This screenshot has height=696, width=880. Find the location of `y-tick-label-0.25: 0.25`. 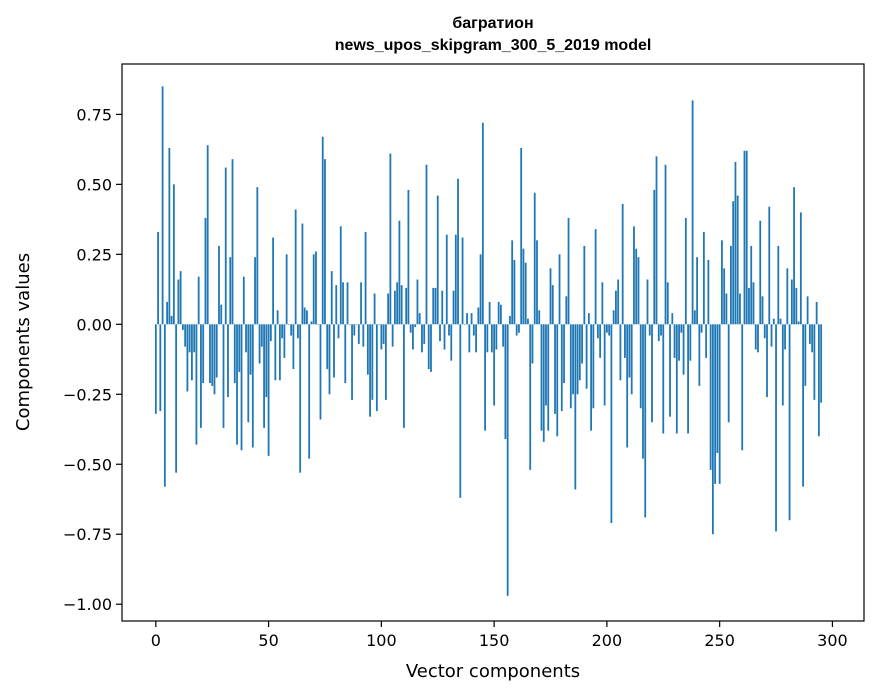

y-tick-label-0.25: 0.25 is located at coordinates (94, 254).